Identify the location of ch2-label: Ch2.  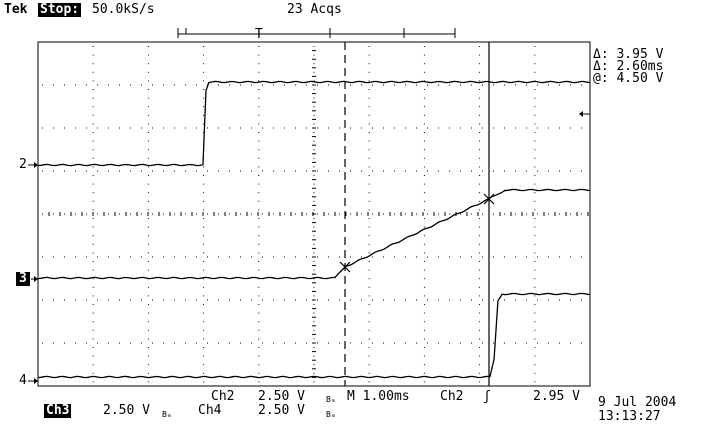
(223, 396).